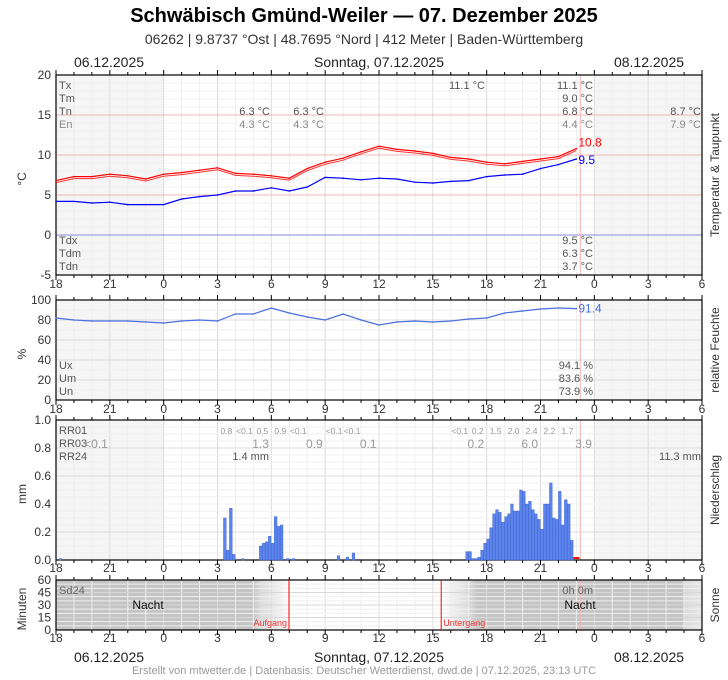 The image size is (728, 680). I want to click on y-axis-label: °C, so click(22, 179).